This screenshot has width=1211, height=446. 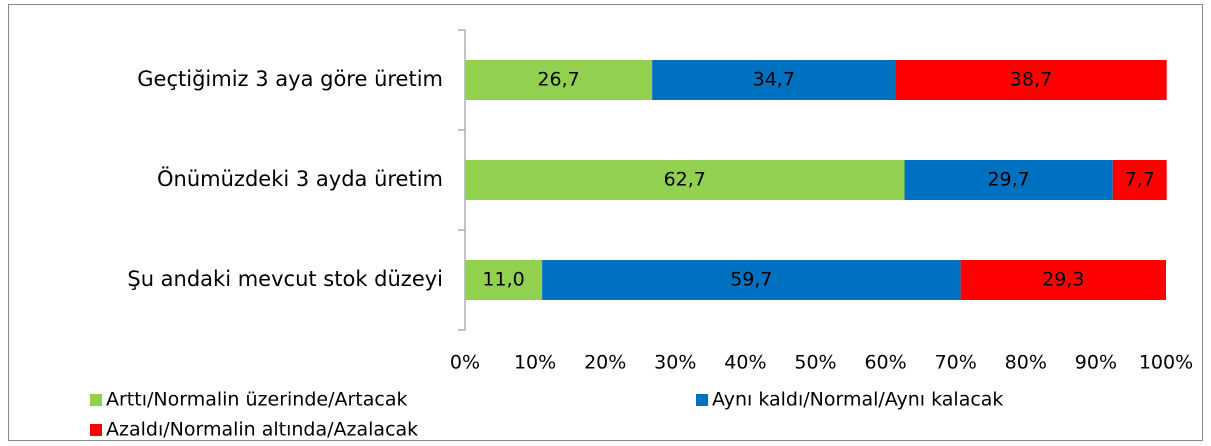 I want to click on x-tick-label: 30%, so click(x=675, y=363).